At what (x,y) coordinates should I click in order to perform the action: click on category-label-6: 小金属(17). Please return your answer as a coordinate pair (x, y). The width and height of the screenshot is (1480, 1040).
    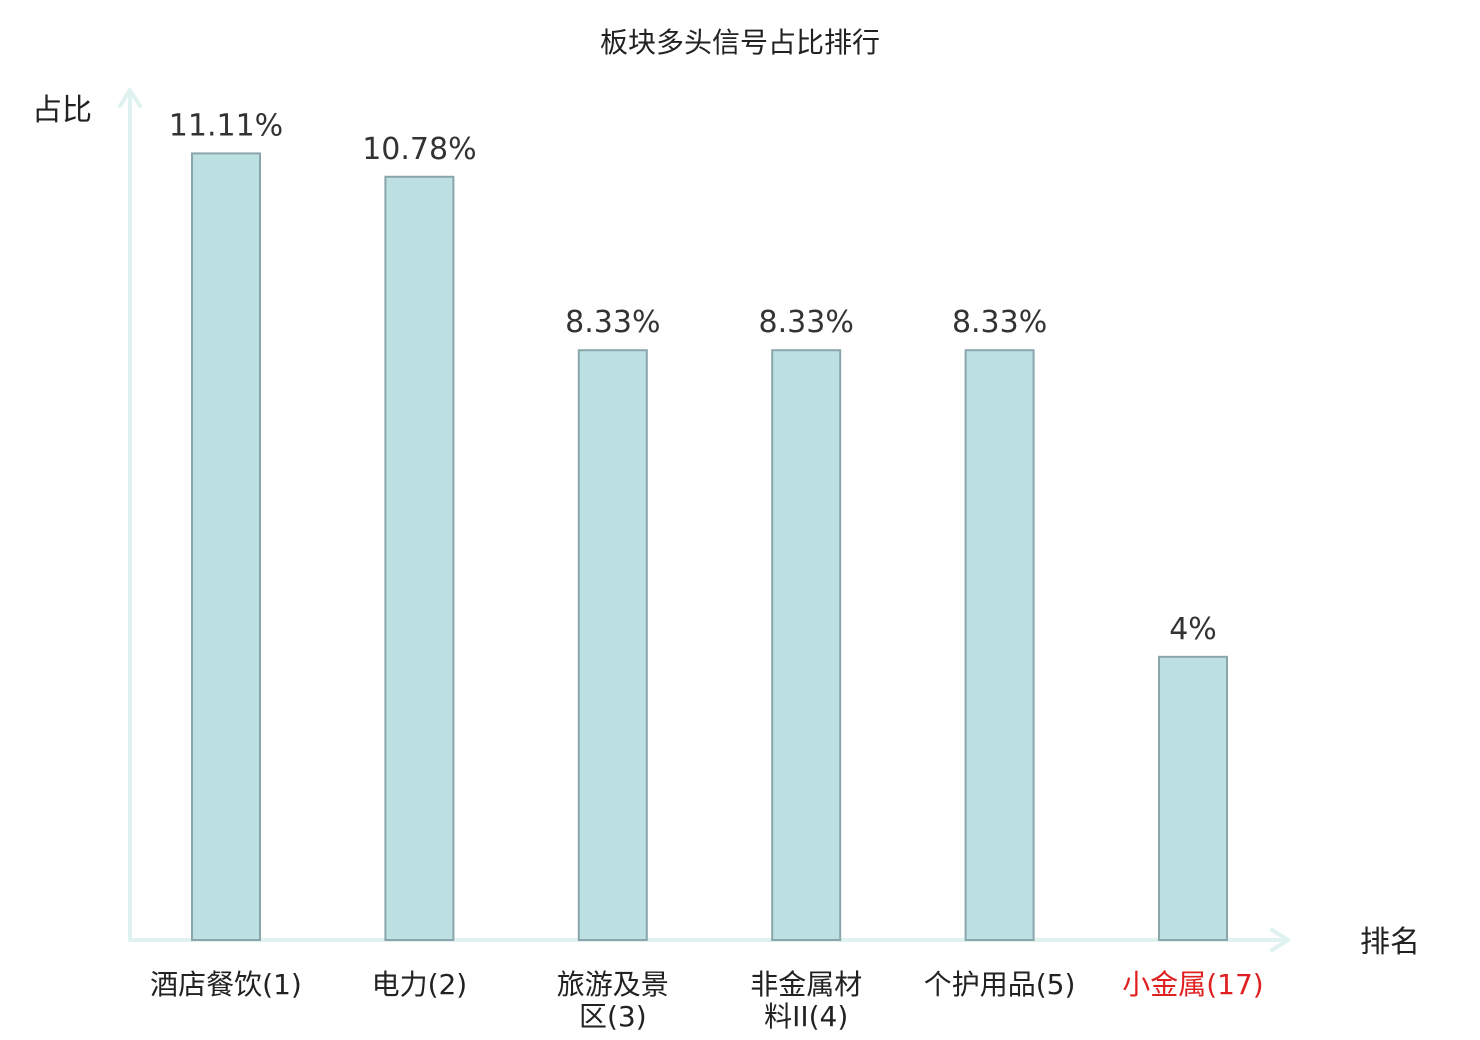
    Looking at the image, I should click on (1192, 984).